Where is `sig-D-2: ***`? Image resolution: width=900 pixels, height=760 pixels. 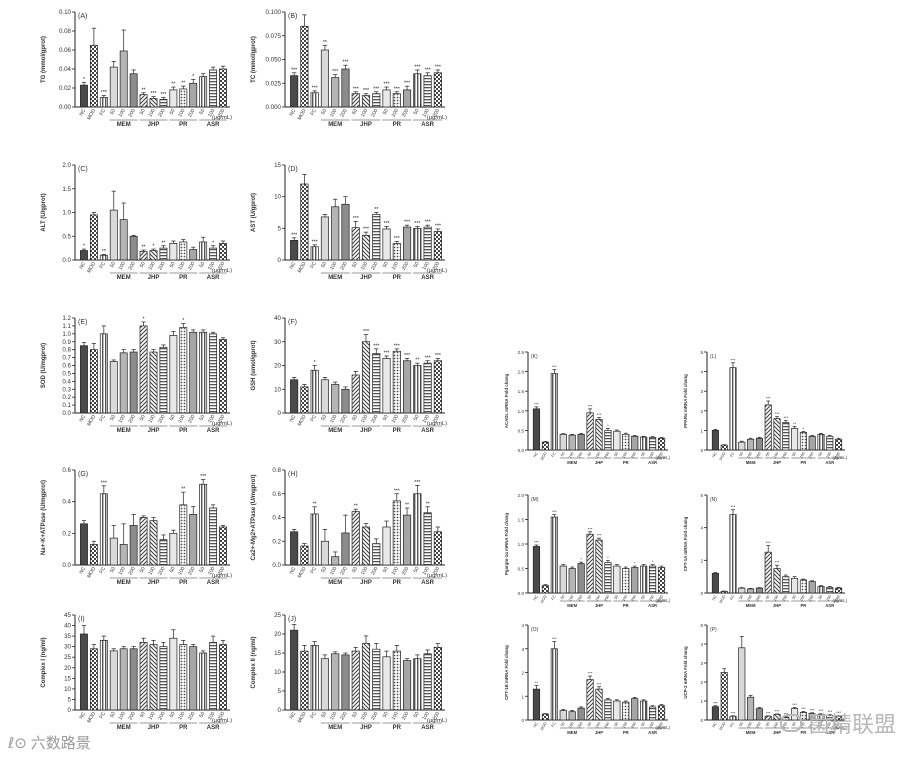 sig-D-2: *** is located at coordinates (315, 242).